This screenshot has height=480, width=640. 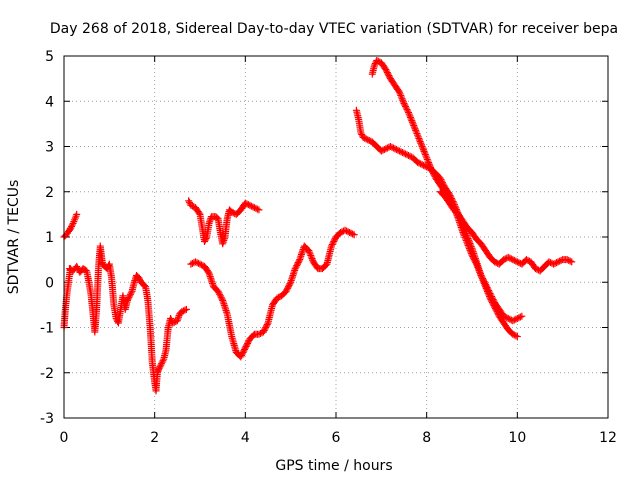 I want to click on y-tick-label: 5, so click(x=49, y=57).